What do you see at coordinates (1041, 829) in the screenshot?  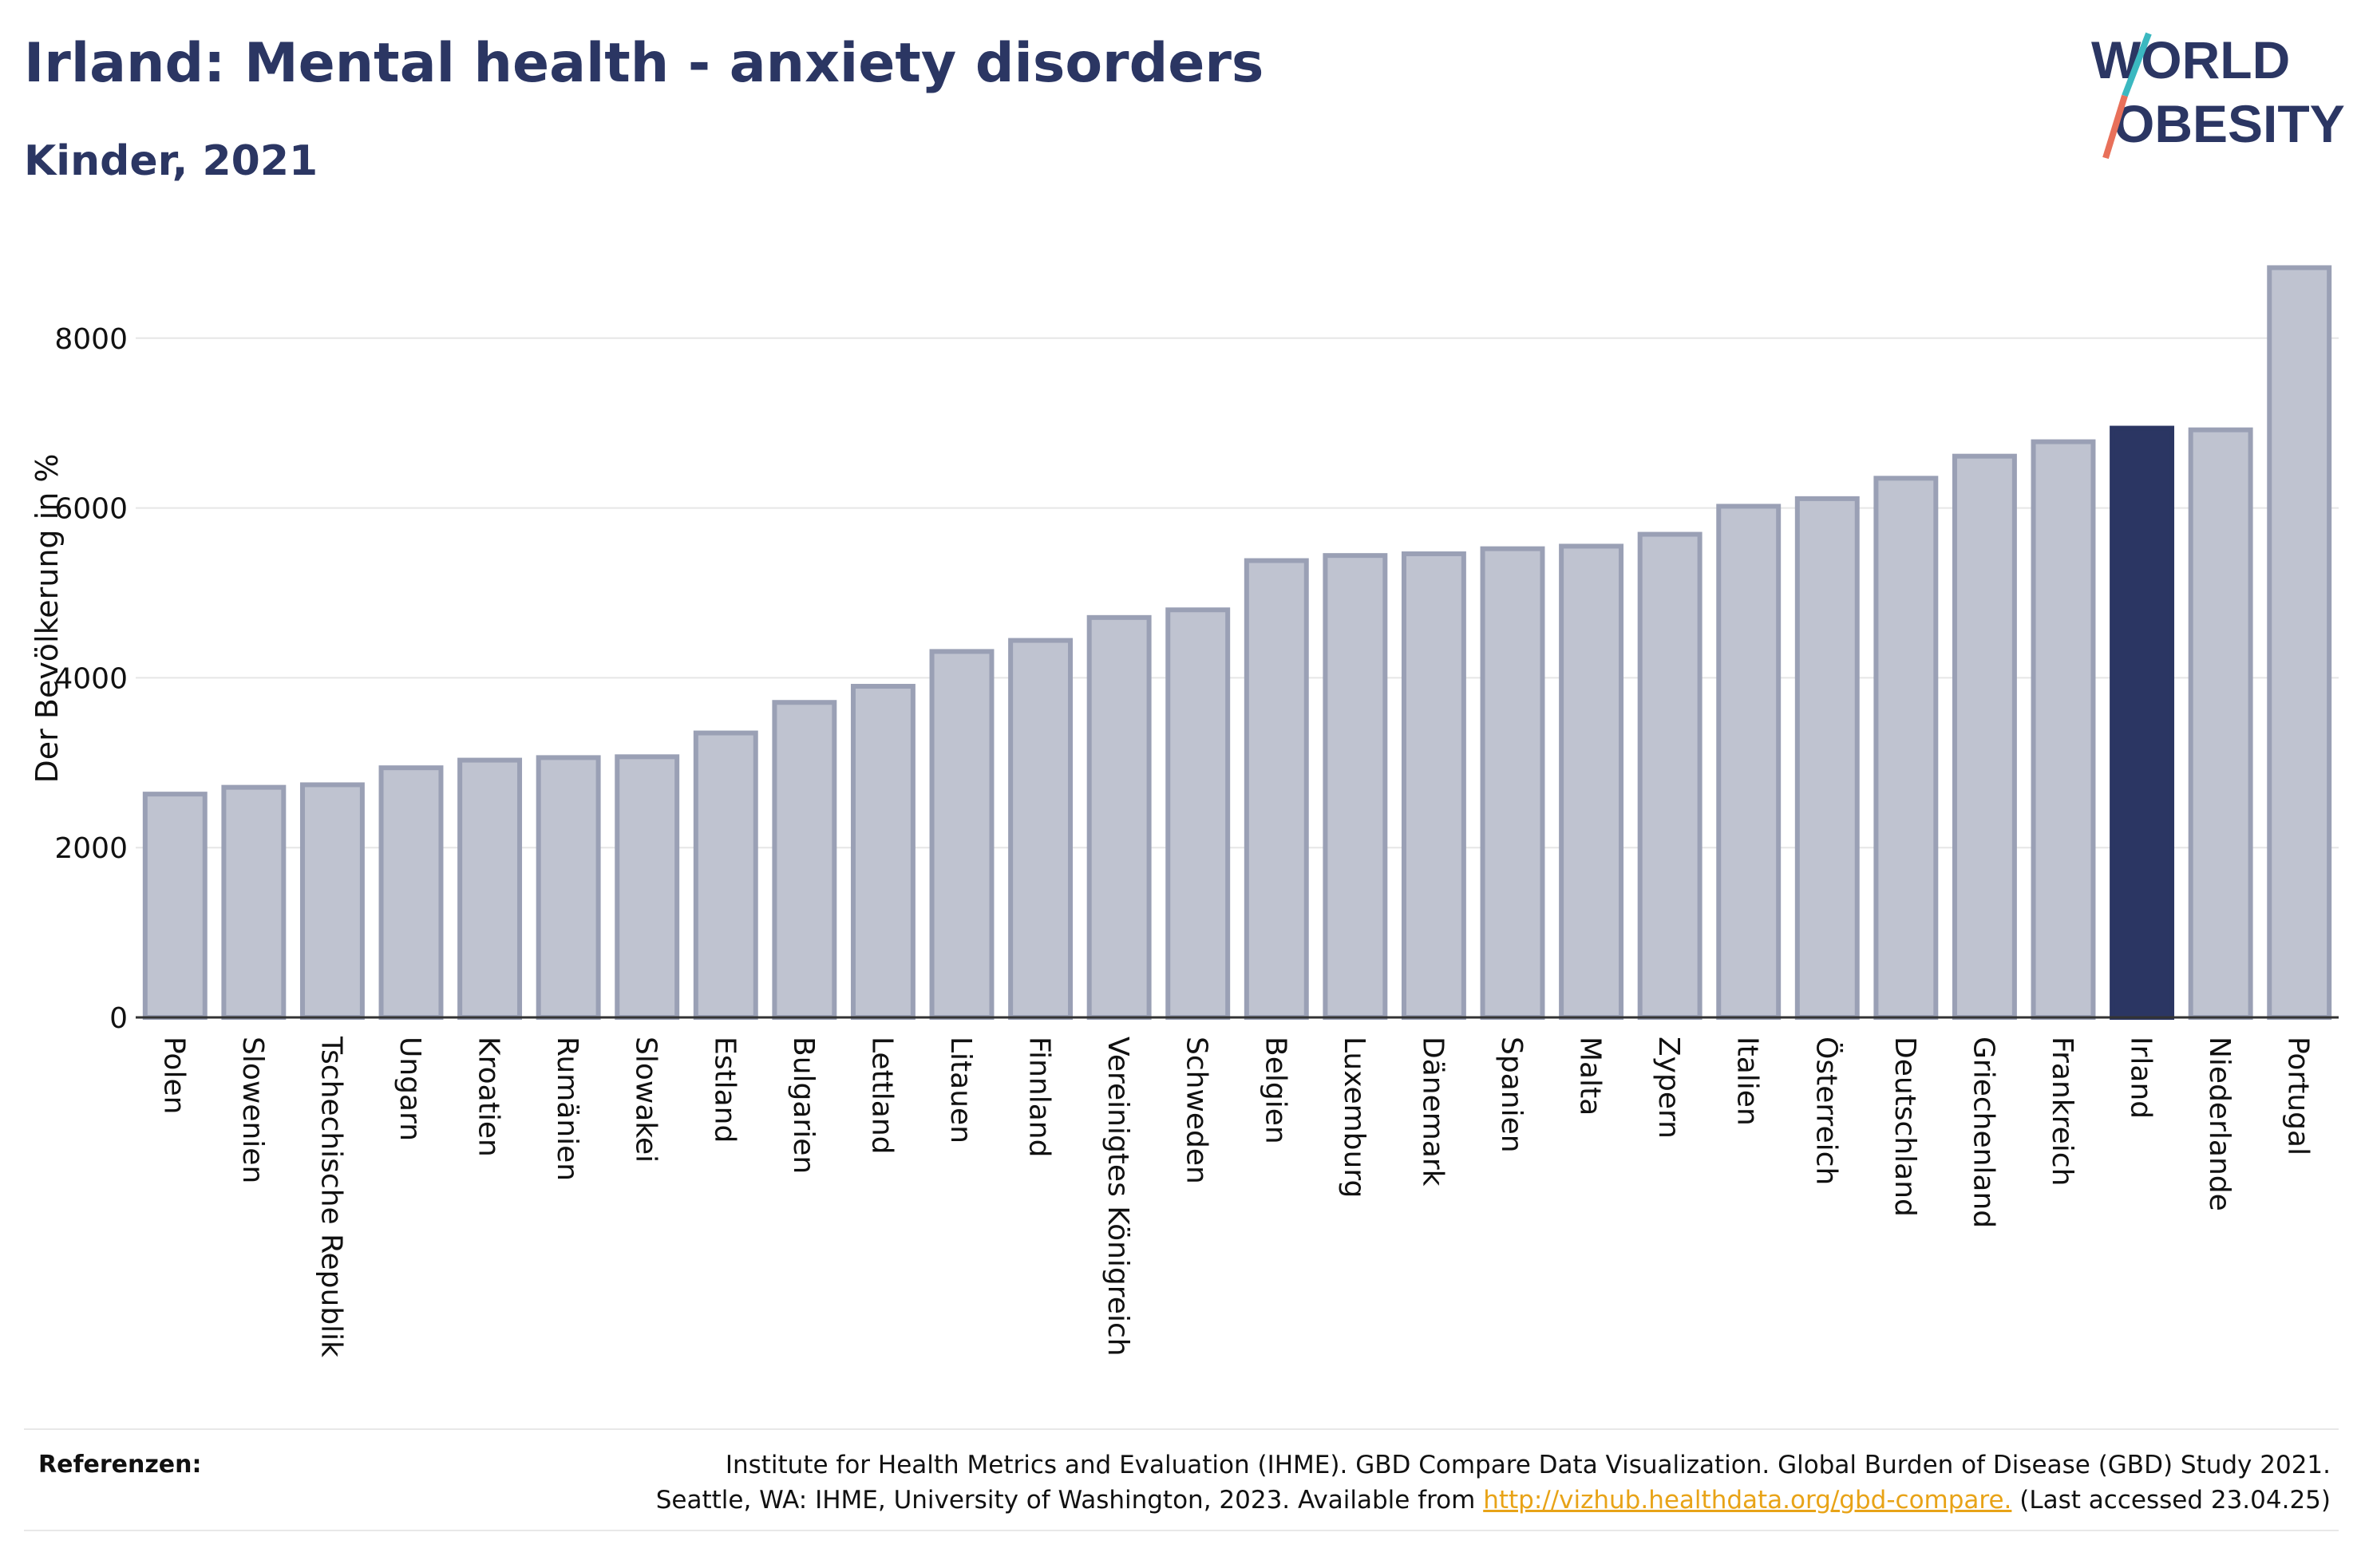 I see `bar-finnland` at bounding box center [1041, 829].